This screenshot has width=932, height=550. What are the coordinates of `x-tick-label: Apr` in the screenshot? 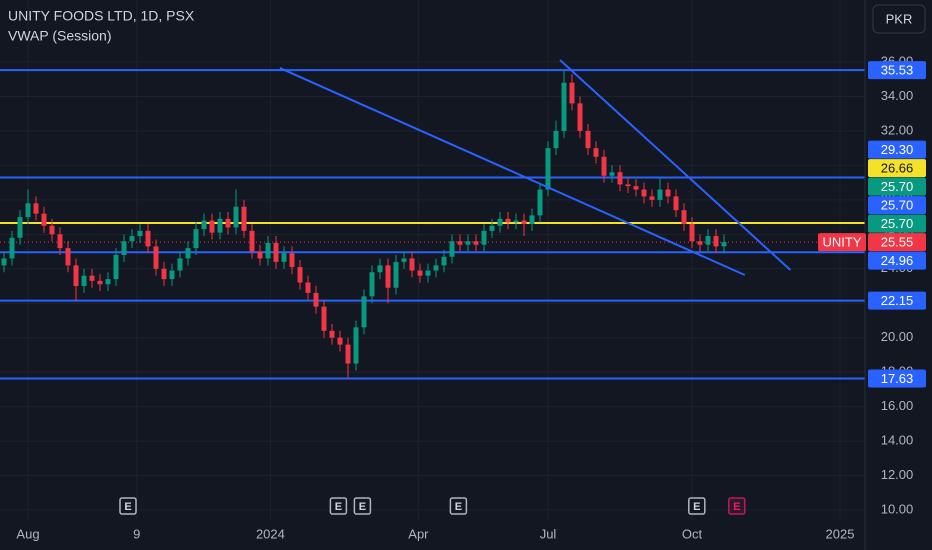 It's located at (418, 533).